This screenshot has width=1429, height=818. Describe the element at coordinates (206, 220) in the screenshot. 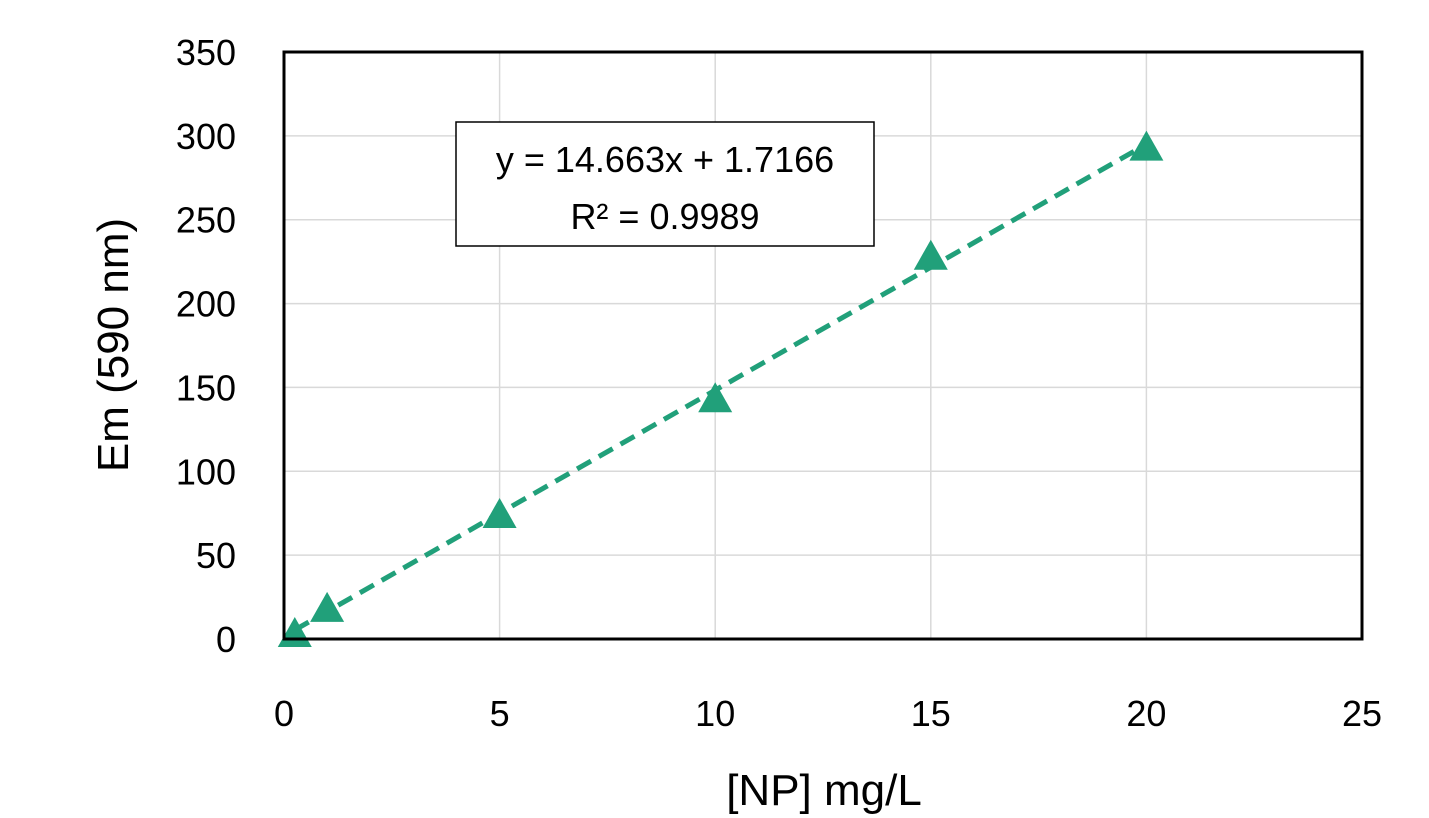

I see `y-tick-label: 250` at that location.